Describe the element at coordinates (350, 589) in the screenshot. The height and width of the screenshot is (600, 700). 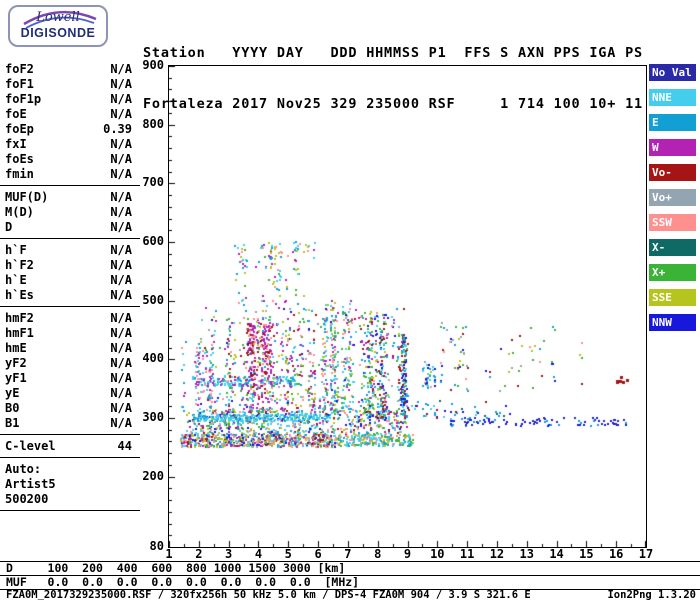
I see `divider-bottom` at that location.